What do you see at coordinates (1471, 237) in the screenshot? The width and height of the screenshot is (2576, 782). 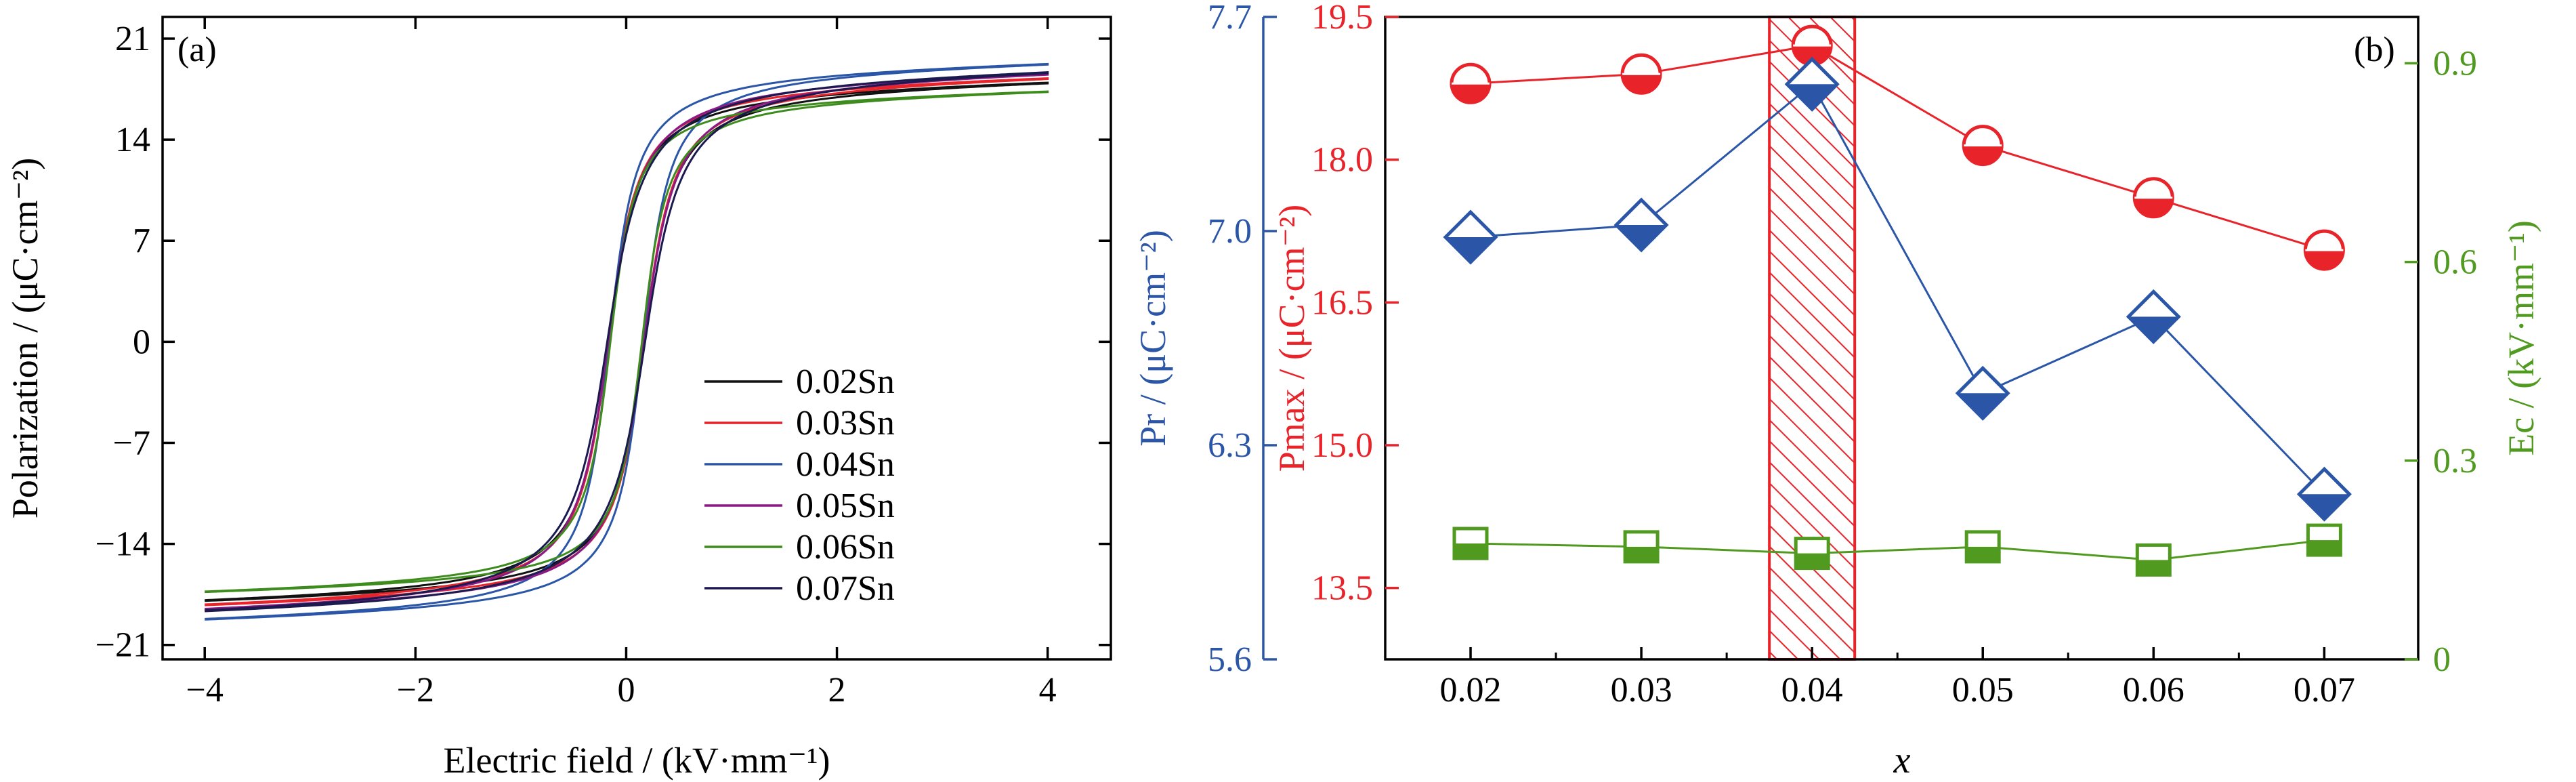 I see `point-Pr-0.02` at bounding box center [1471, 237].